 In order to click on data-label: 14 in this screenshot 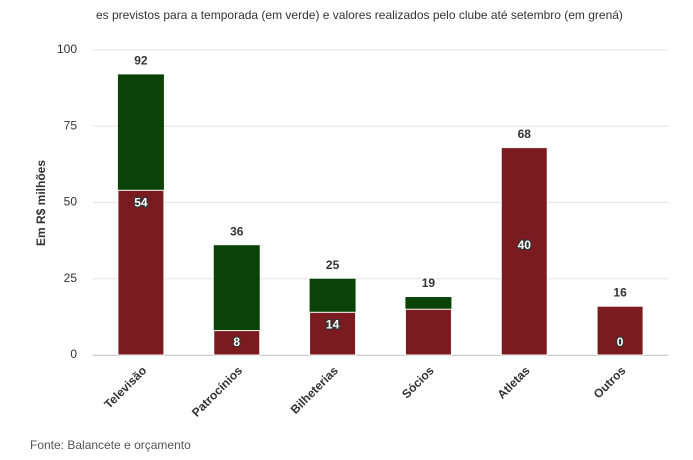, I will do `click(333, 324)`.